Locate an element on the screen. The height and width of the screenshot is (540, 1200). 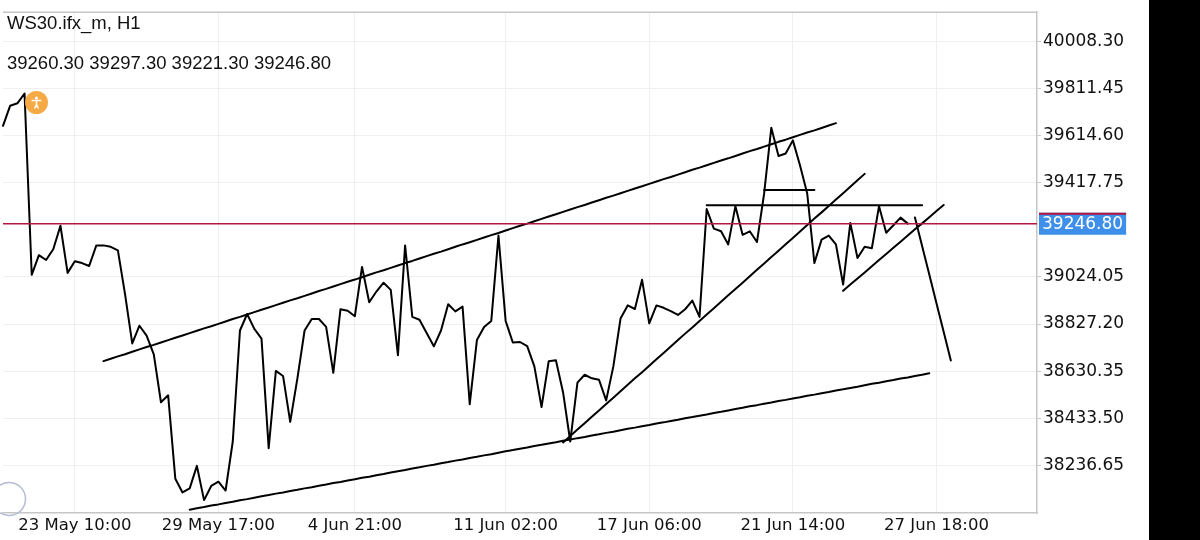
y-tick-label: 39024.05 is located at coordinates (1084, 275).